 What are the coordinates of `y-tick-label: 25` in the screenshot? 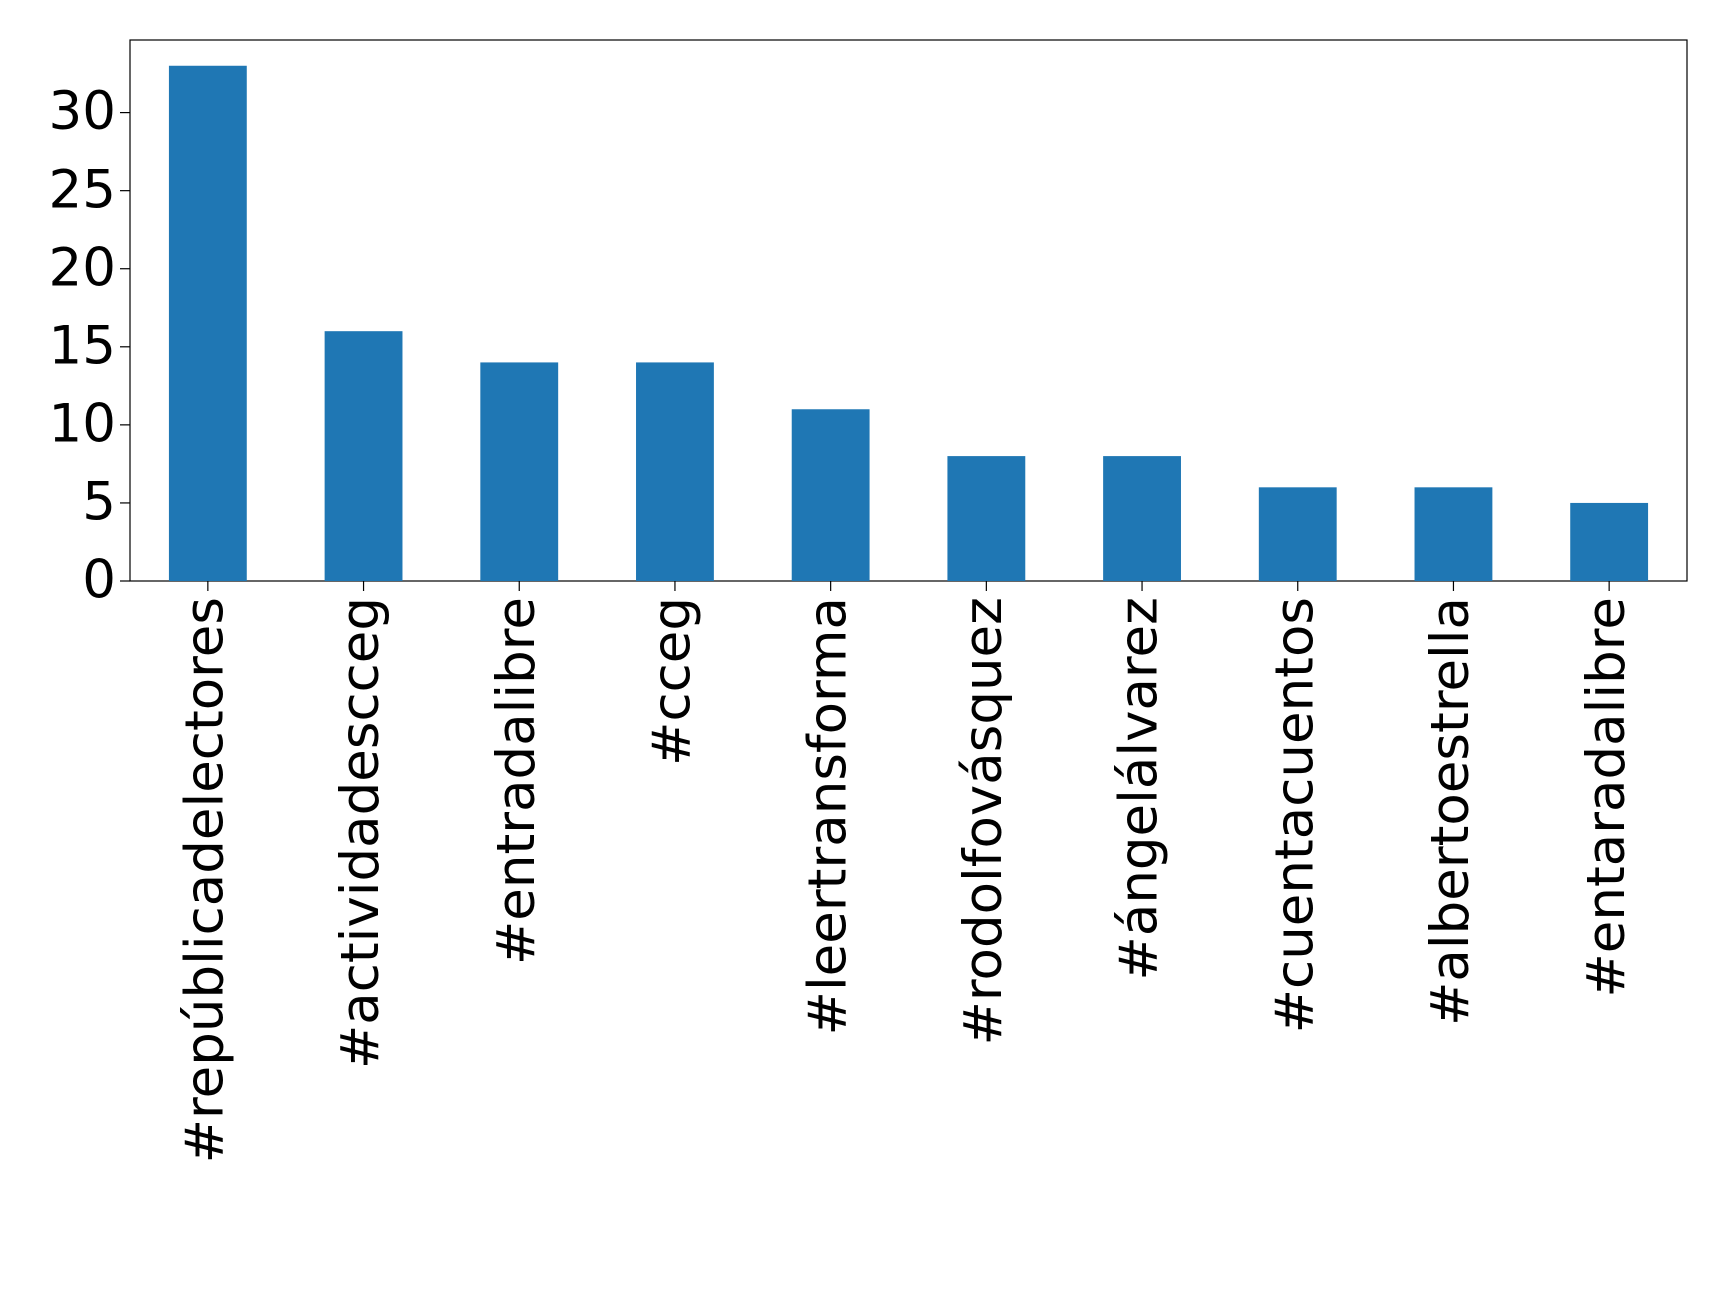 It's located at (82, 189).